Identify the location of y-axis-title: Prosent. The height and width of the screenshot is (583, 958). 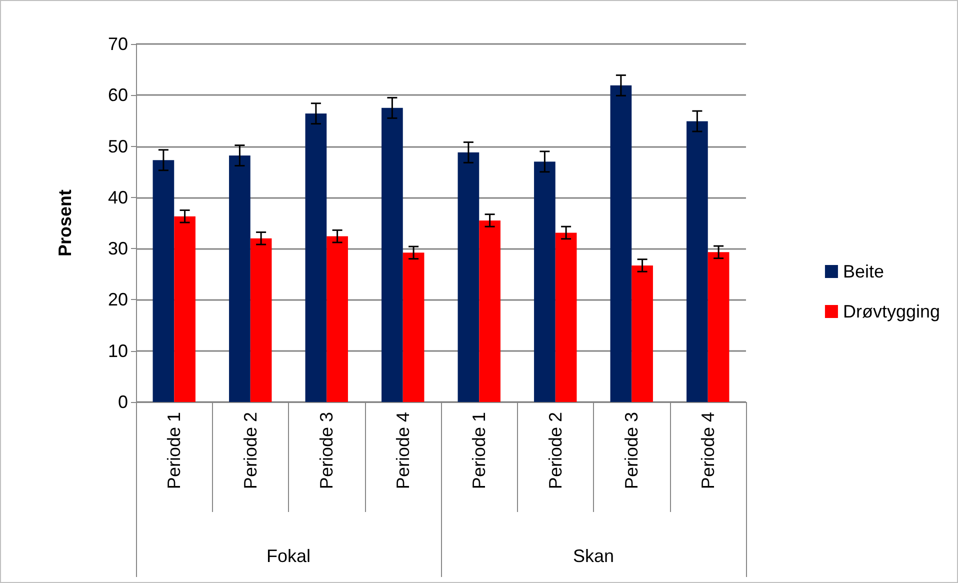
(65, 223).